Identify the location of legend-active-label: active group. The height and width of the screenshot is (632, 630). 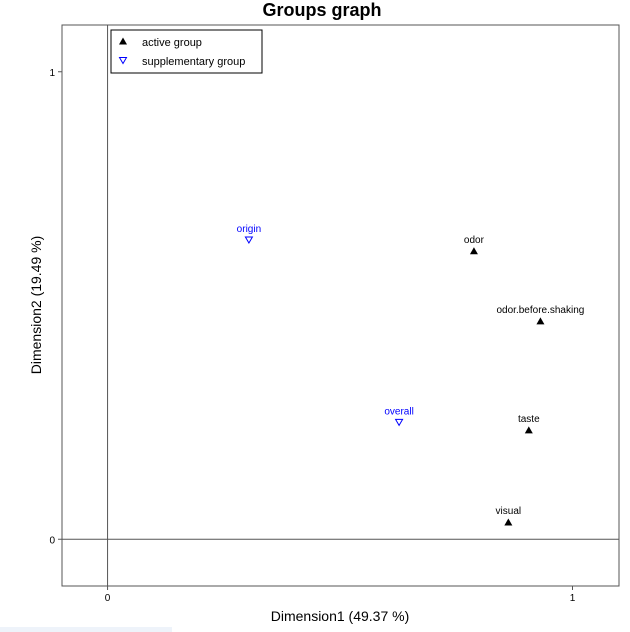
(172, 43).